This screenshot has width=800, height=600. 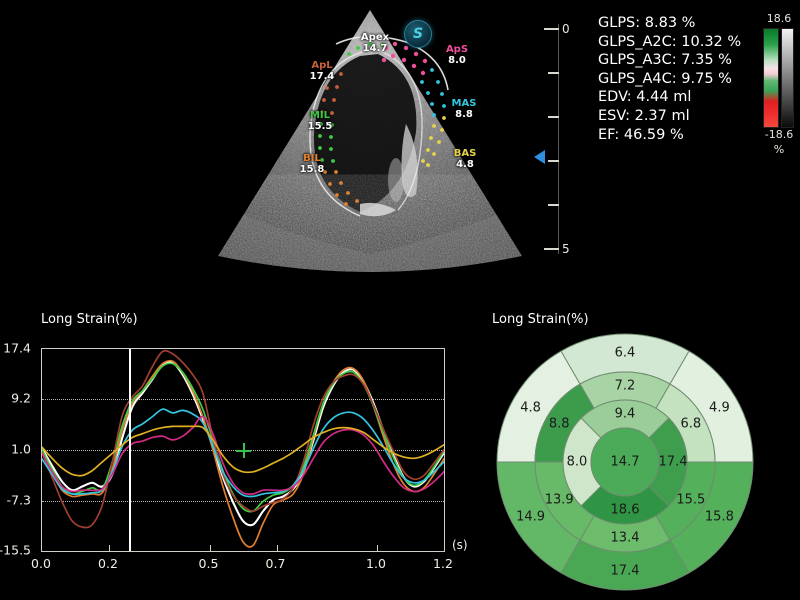 What do you see at coordinates (208, 563) in the screenshot?
I see `x-tick-2: 0.5` at bounding box center [208, 563].